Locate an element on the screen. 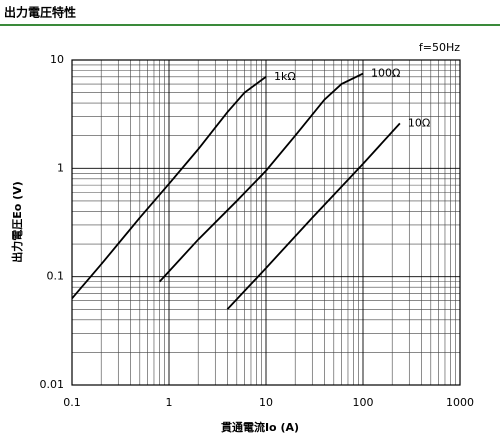  y-tick-label: 0.01 is located at coordinates (52, 384).